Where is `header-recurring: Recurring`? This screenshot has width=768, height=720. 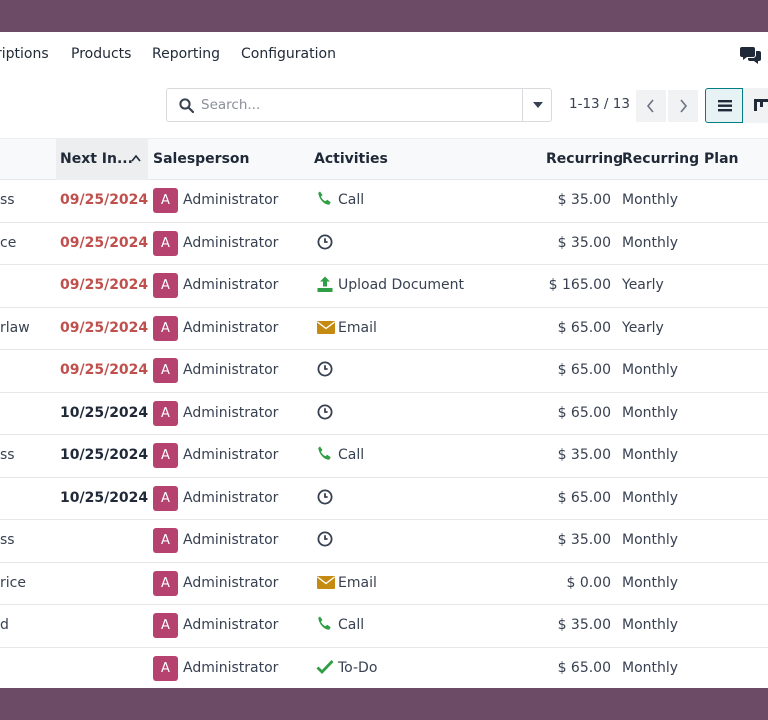 header-recurring: Recurring is located at coordinates (585, 159).